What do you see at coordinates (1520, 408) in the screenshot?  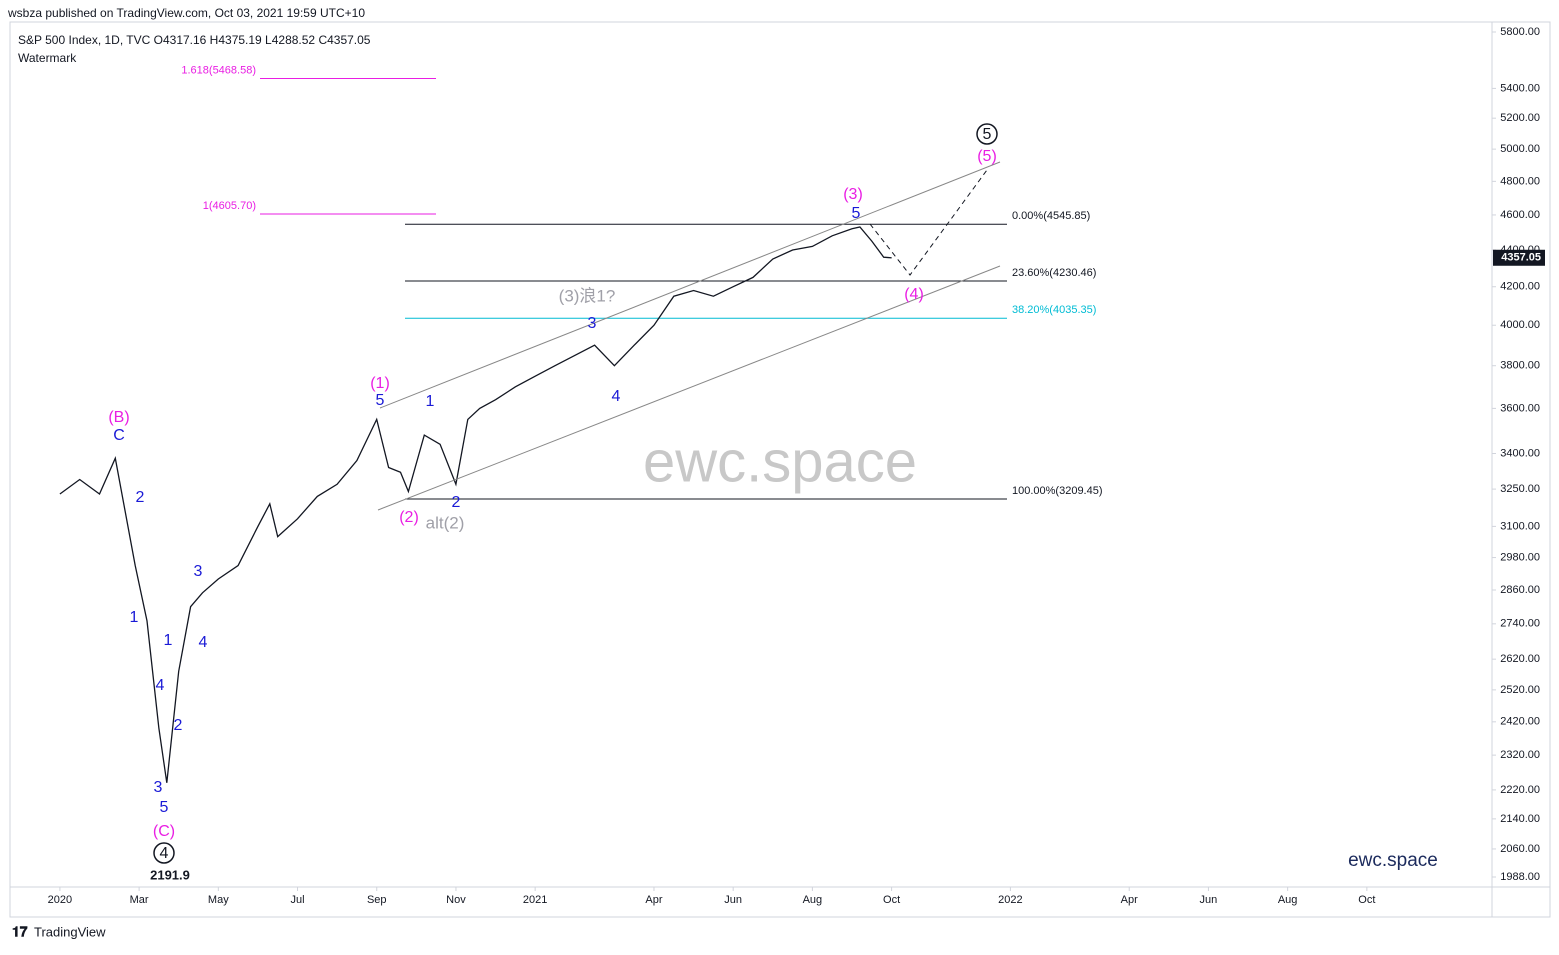 I see `y-tick-label: 3600.00` at bounding box center [1520, 408].